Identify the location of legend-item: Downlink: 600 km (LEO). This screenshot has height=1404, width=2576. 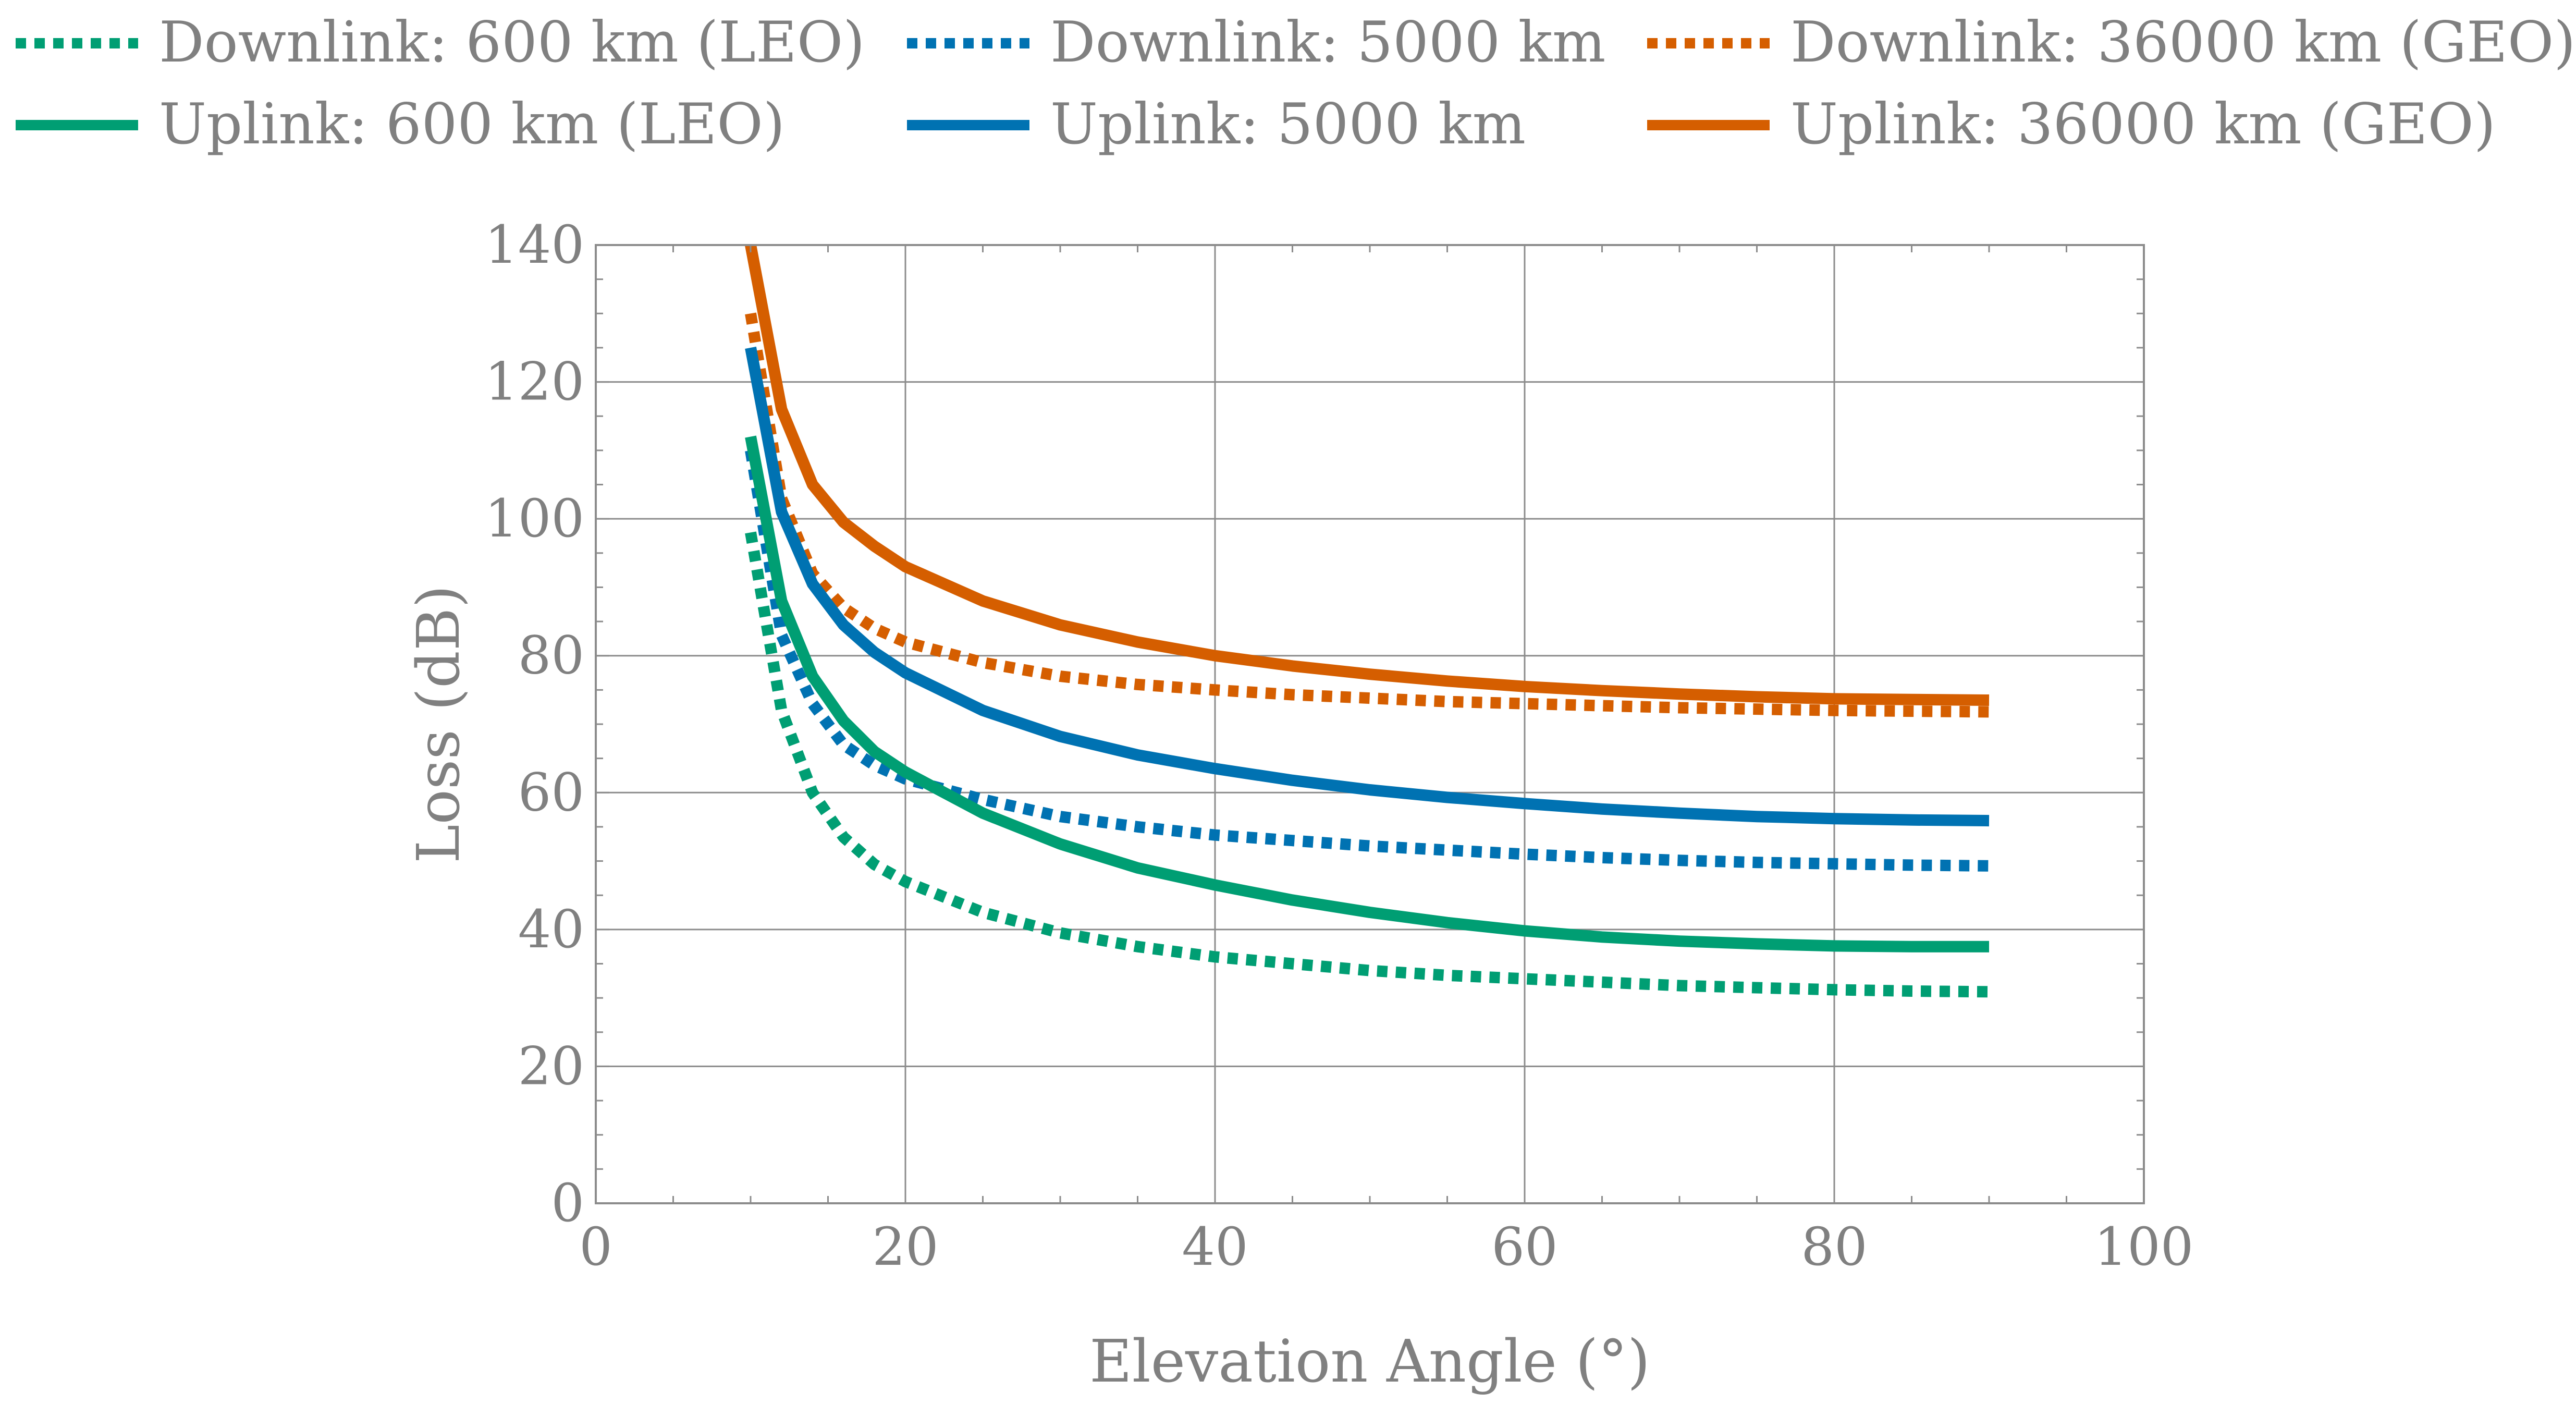
(440, 42).